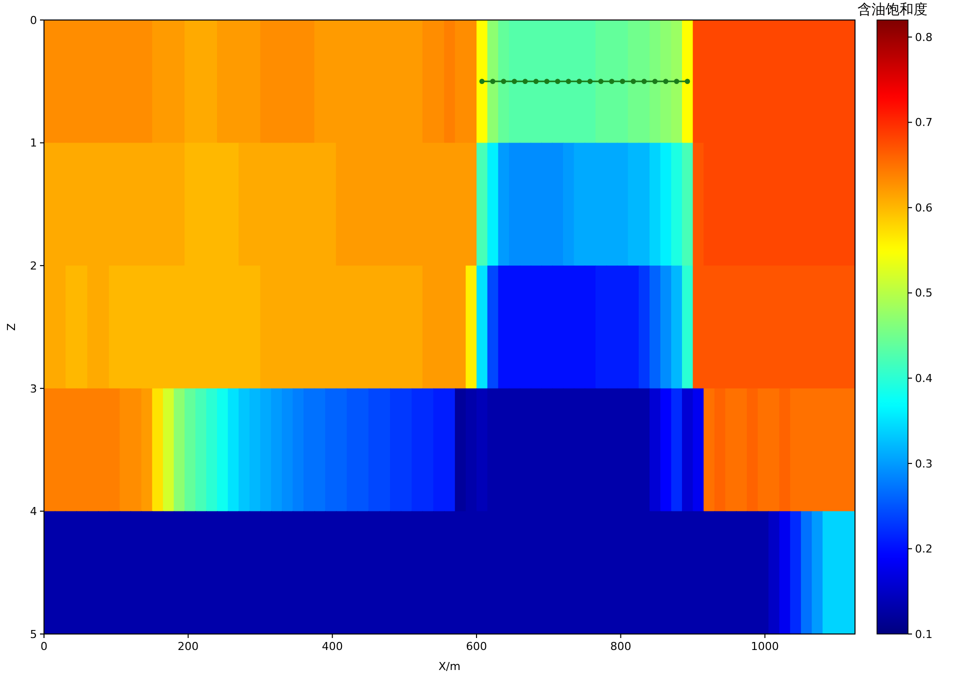  I want to click on y-tick-label: 0, so click(33, 20).